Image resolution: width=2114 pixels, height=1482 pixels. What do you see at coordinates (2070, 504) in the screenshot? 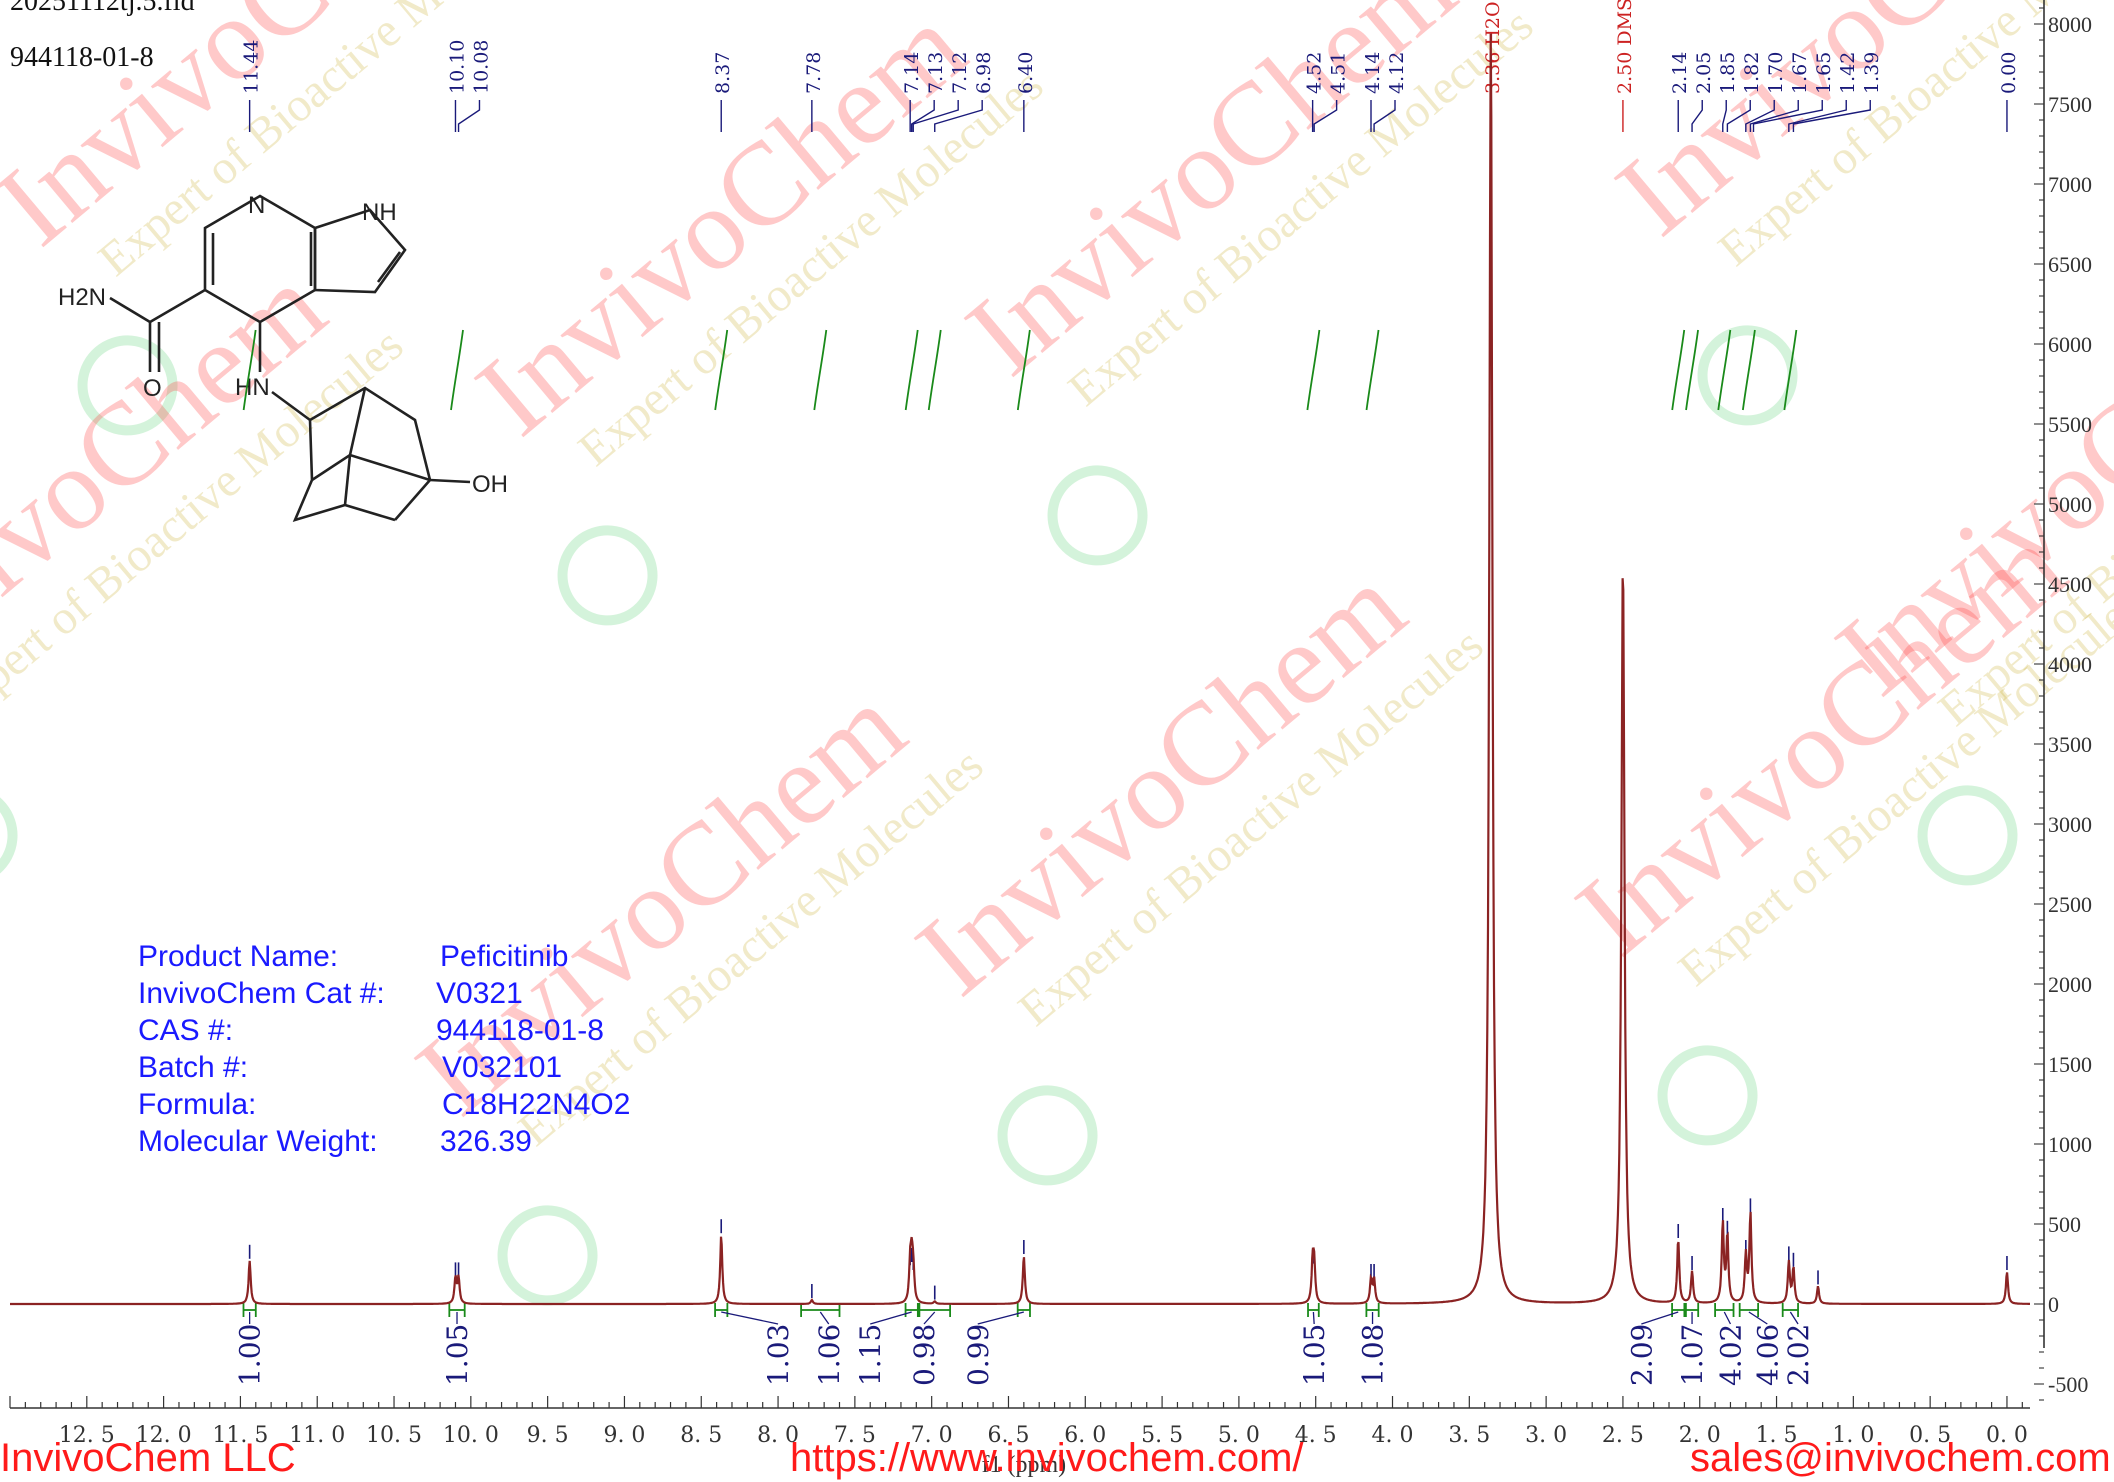
I see `y-tick-label: 5000` at bounding box center [2070, 504].